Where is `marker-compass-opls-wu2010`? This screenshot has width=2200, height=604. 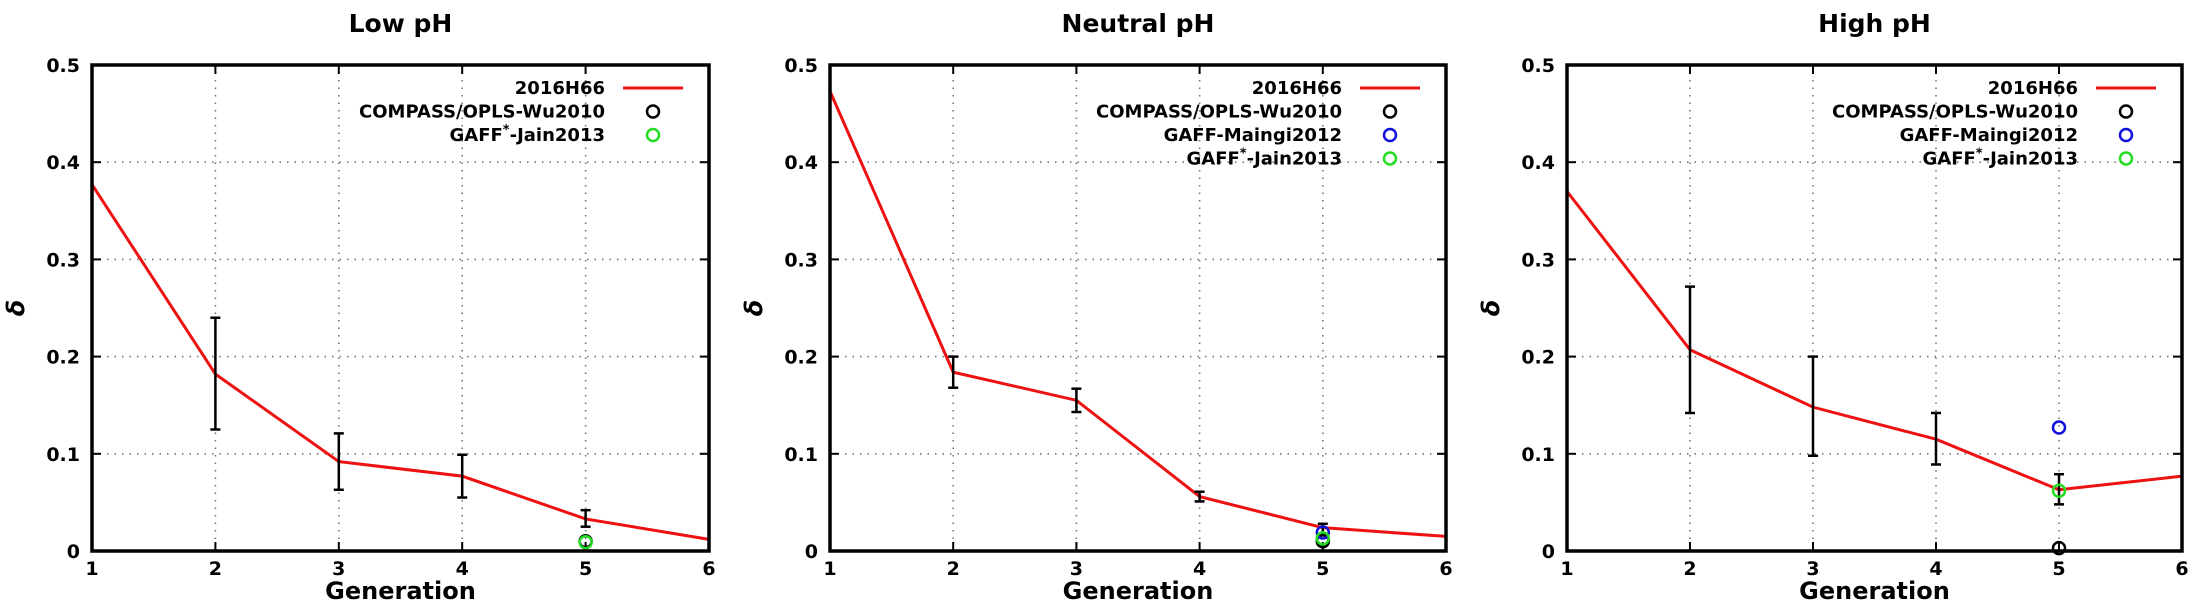 marker-compass-opls-wu2010 is located at coordinates (2059, 548).